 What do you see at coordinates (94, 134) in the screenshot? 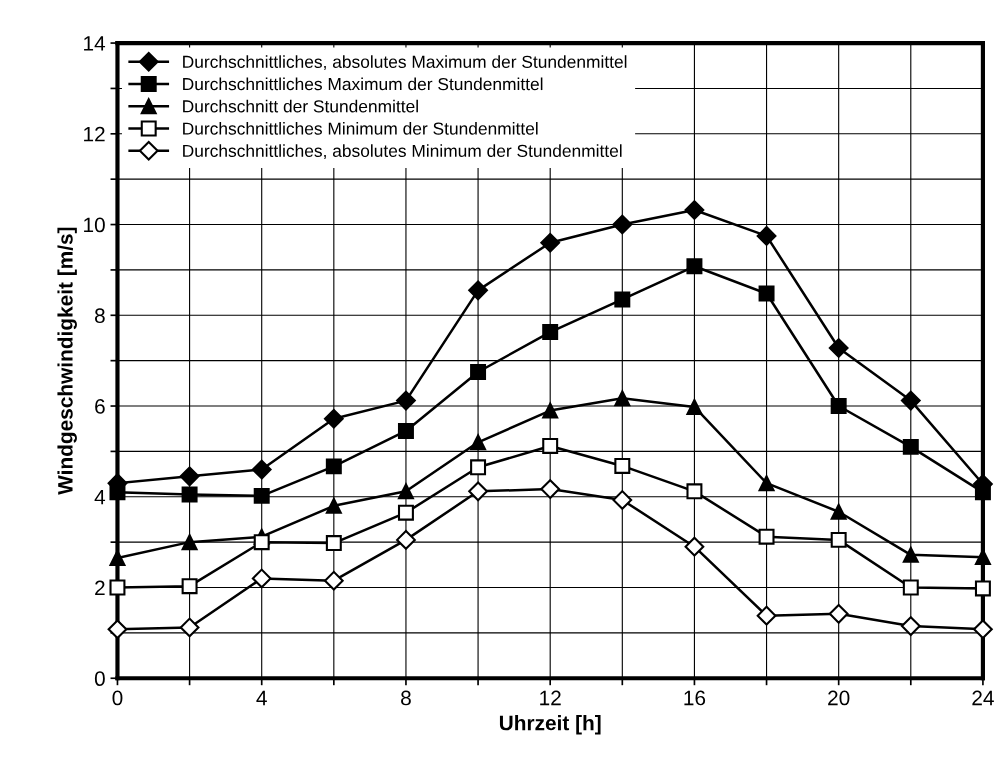
I see `y-tick-label: 12` at bounding box center [94, 134].